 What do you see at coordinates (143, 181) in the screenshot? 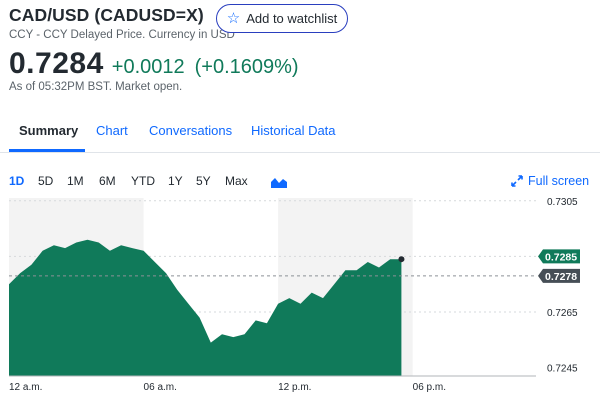
I see `range-ytd: YTD` at bounding box center [143, 181].